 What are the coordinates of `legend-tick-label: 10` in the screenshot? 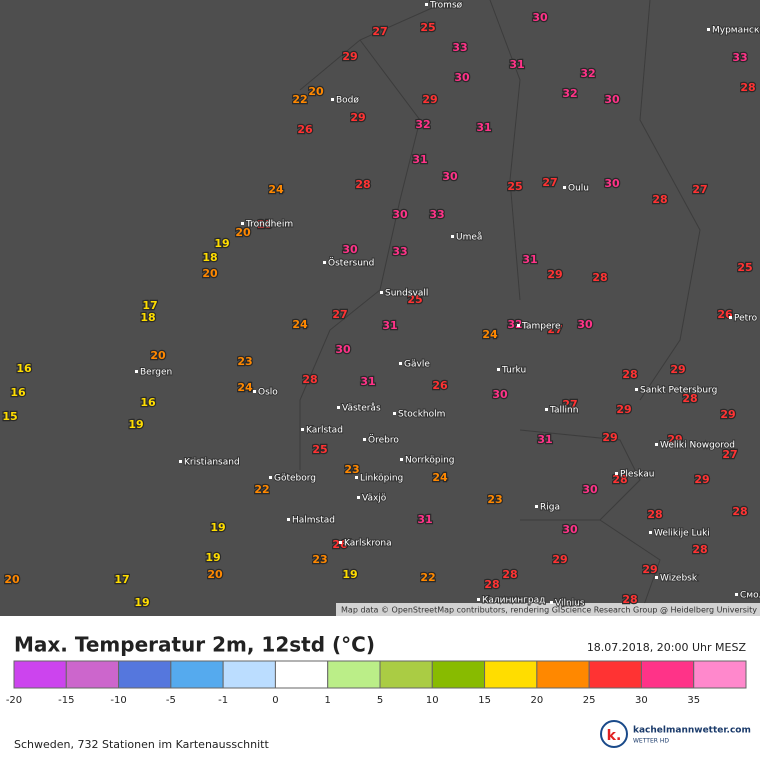 It's located at (432, 700).